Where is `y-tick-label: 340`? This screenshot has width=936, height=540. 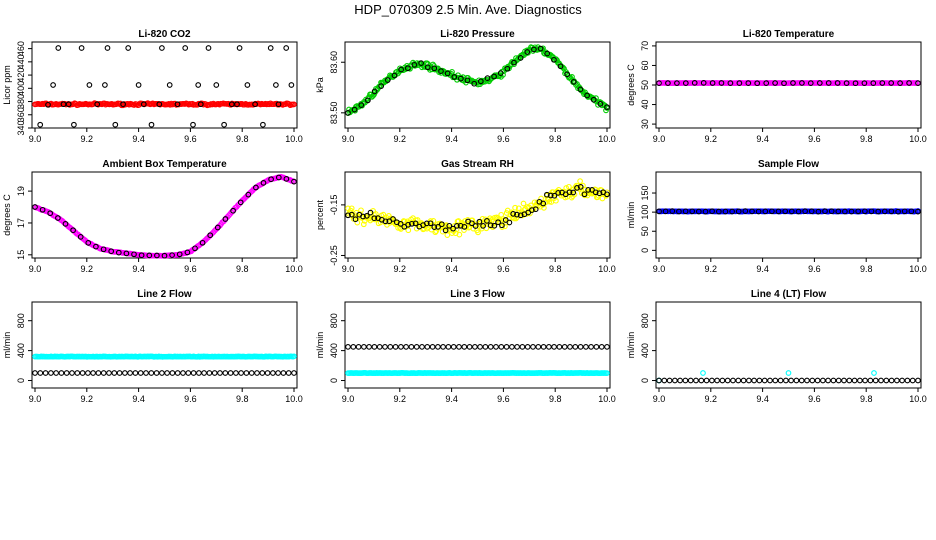 y-tick-label: 340 is located at coordinates (21, 127).